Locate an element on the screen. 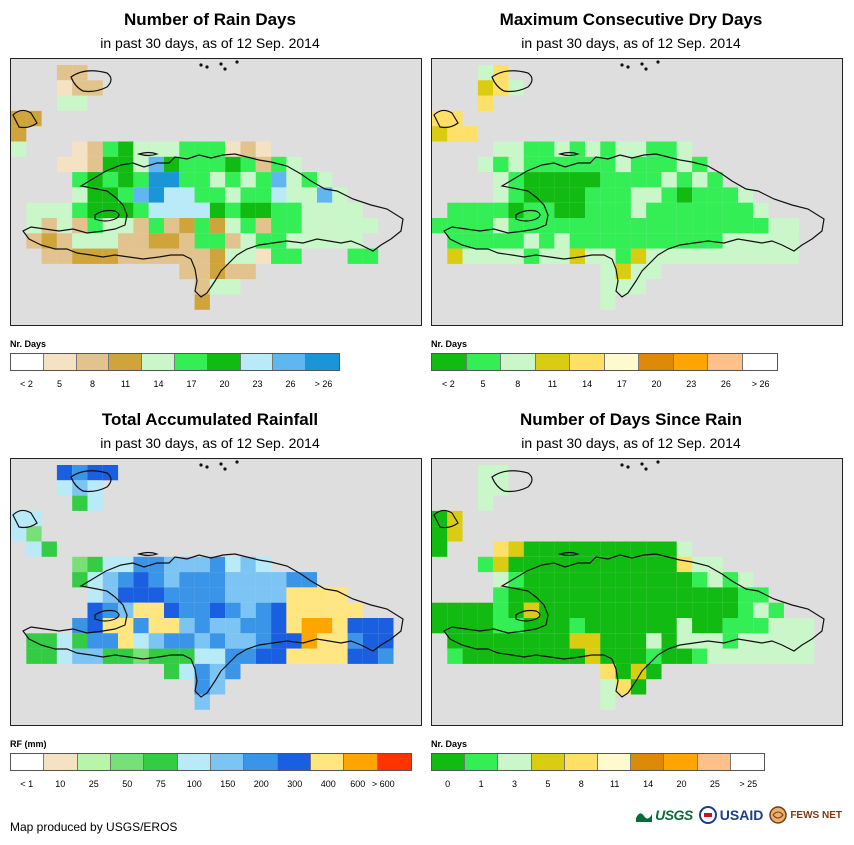 The height and width of the screenshot is (845, 854). legend-tick-label: < 2 is located at coordinates (26, 384).